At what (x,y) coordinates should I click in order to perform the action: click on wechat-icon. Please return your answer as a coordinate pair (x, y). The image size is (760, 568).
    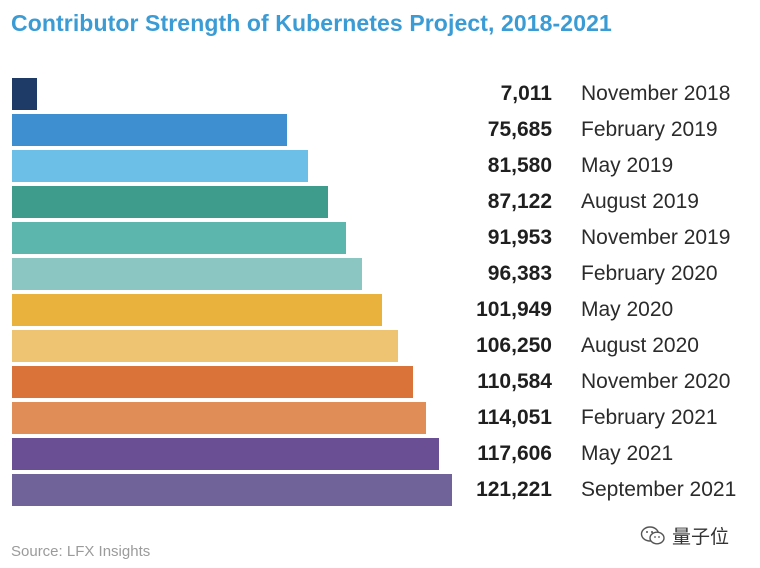
    Looking at the image, I should click on (652, 535).